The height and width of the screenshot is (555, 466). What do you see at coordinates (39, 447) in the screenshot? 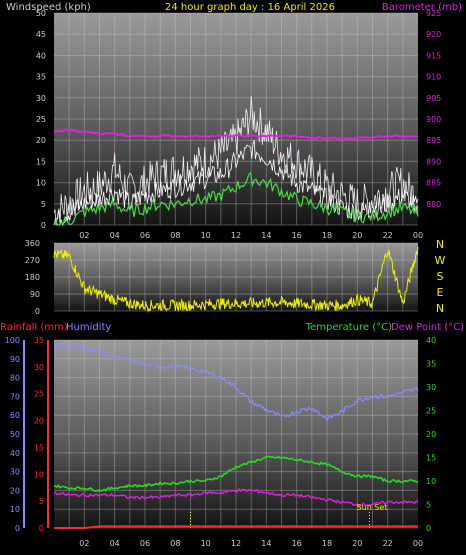
I see `rain-tick-label: 15` at bounding box center [39, 447].